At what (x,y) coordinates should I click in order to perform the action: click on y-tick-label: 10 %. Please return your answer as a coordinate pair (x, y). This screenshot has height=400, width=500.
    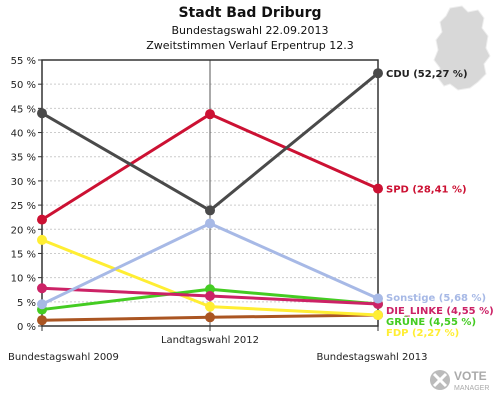
    Looking at the image, I should click on (23, 279).